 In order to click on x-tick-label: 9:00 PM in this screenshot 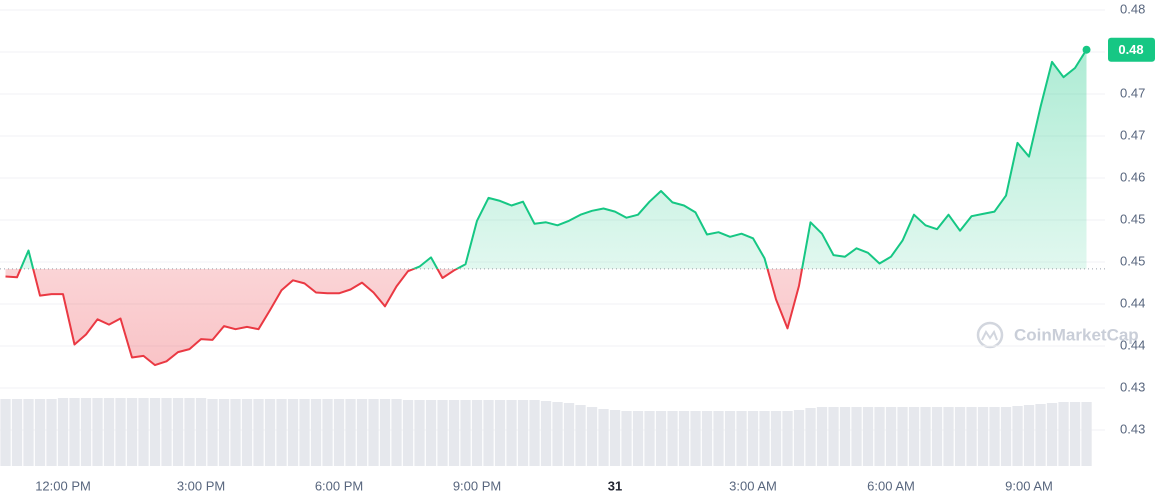, I will do `click(477, 485)`.